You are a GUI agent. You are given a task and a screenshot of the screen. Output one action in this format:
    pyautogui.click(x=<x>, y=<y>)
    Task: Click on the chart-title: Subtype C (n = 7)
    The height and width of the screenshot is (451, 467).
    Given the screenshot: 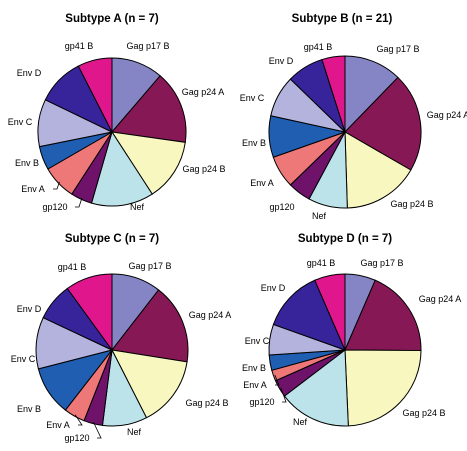 What is the action you would take?
    pyautogui.click(x=112, y=239)
    